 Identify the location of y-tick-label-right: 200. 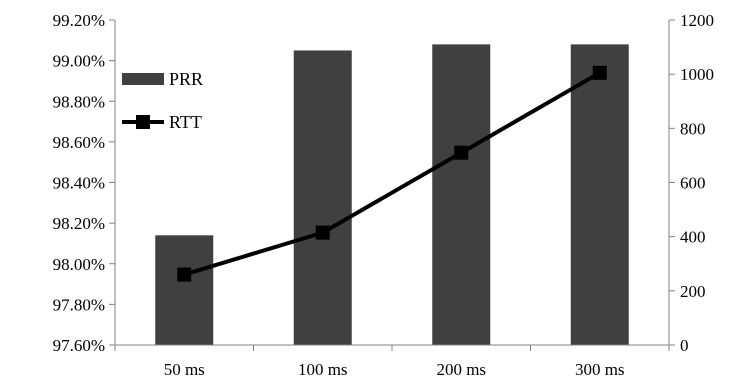
(693, 291).